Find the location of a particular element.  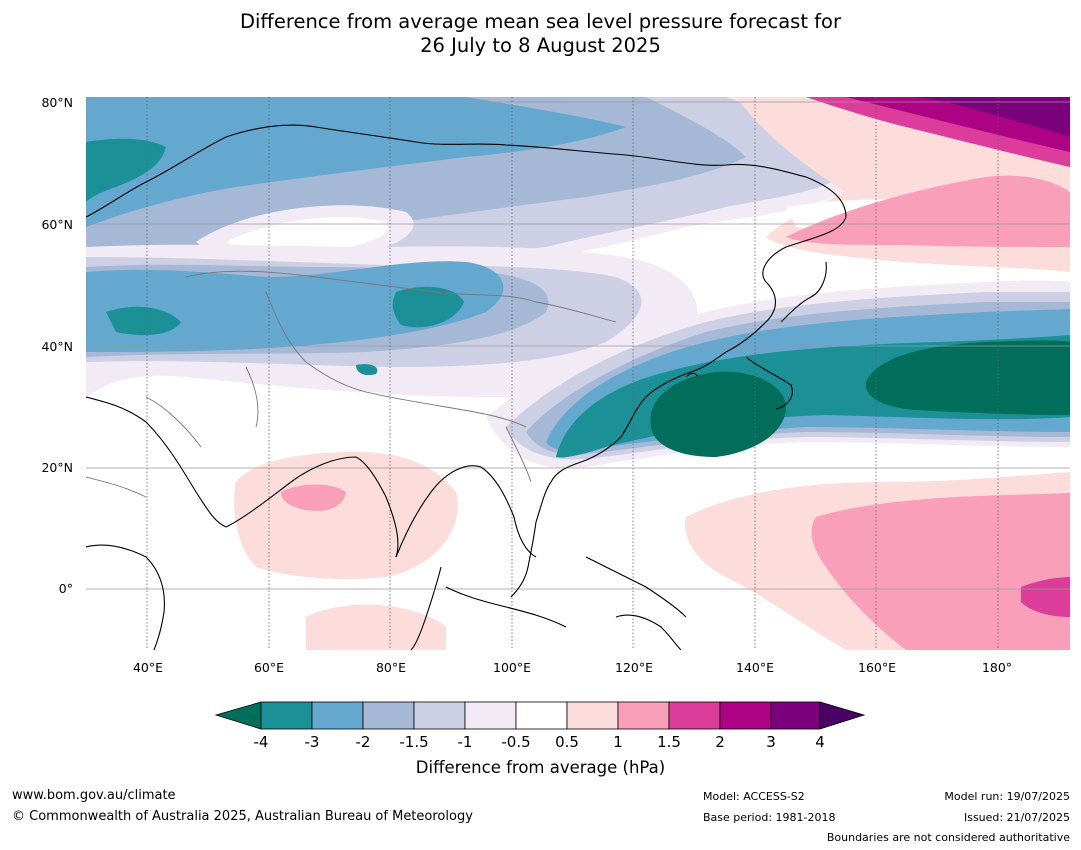

title-line-2: 26 July to 8 August 2025 is located at coordinates (540, 45).